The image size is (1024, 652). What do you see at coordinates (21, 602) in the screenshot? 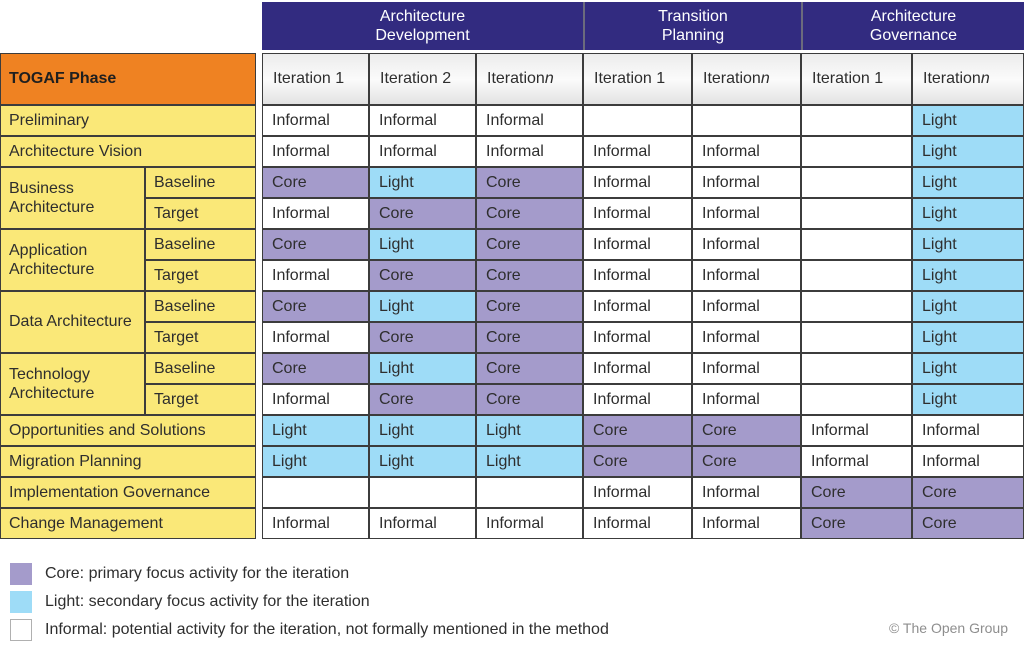
I see `light-swatch-icon` at bounding box center [21, 602].